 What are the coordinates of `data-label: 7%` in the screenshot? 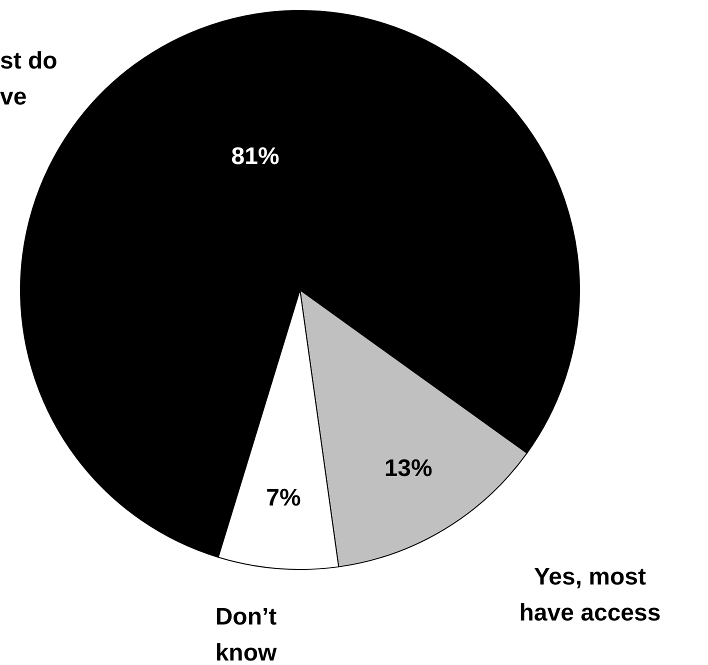 It's located at (283, 498).